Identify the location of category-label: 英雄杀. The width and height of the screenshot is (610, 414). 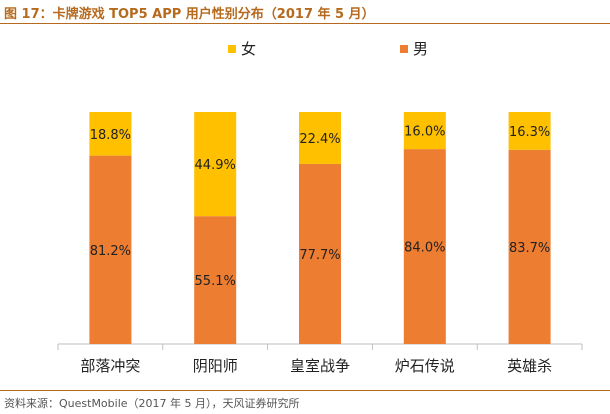
(529, 366).